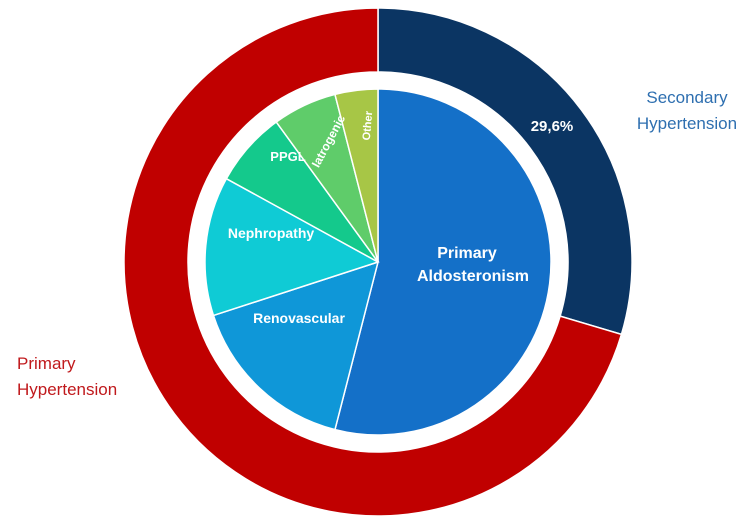 The height and width of the screenshot is (518, 754). Describe the element at coordinates (467, 253) in the screenshot. I see `primary-aldosteronism-label-line1: Primary` at that location.